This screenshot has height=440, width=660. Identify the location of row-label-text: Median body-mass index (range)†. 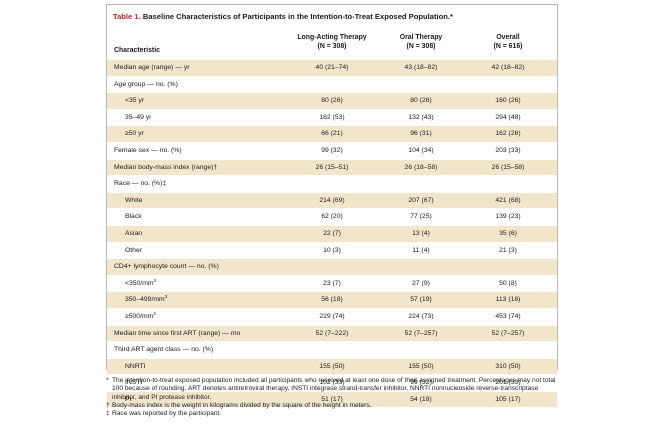
(166, 167).